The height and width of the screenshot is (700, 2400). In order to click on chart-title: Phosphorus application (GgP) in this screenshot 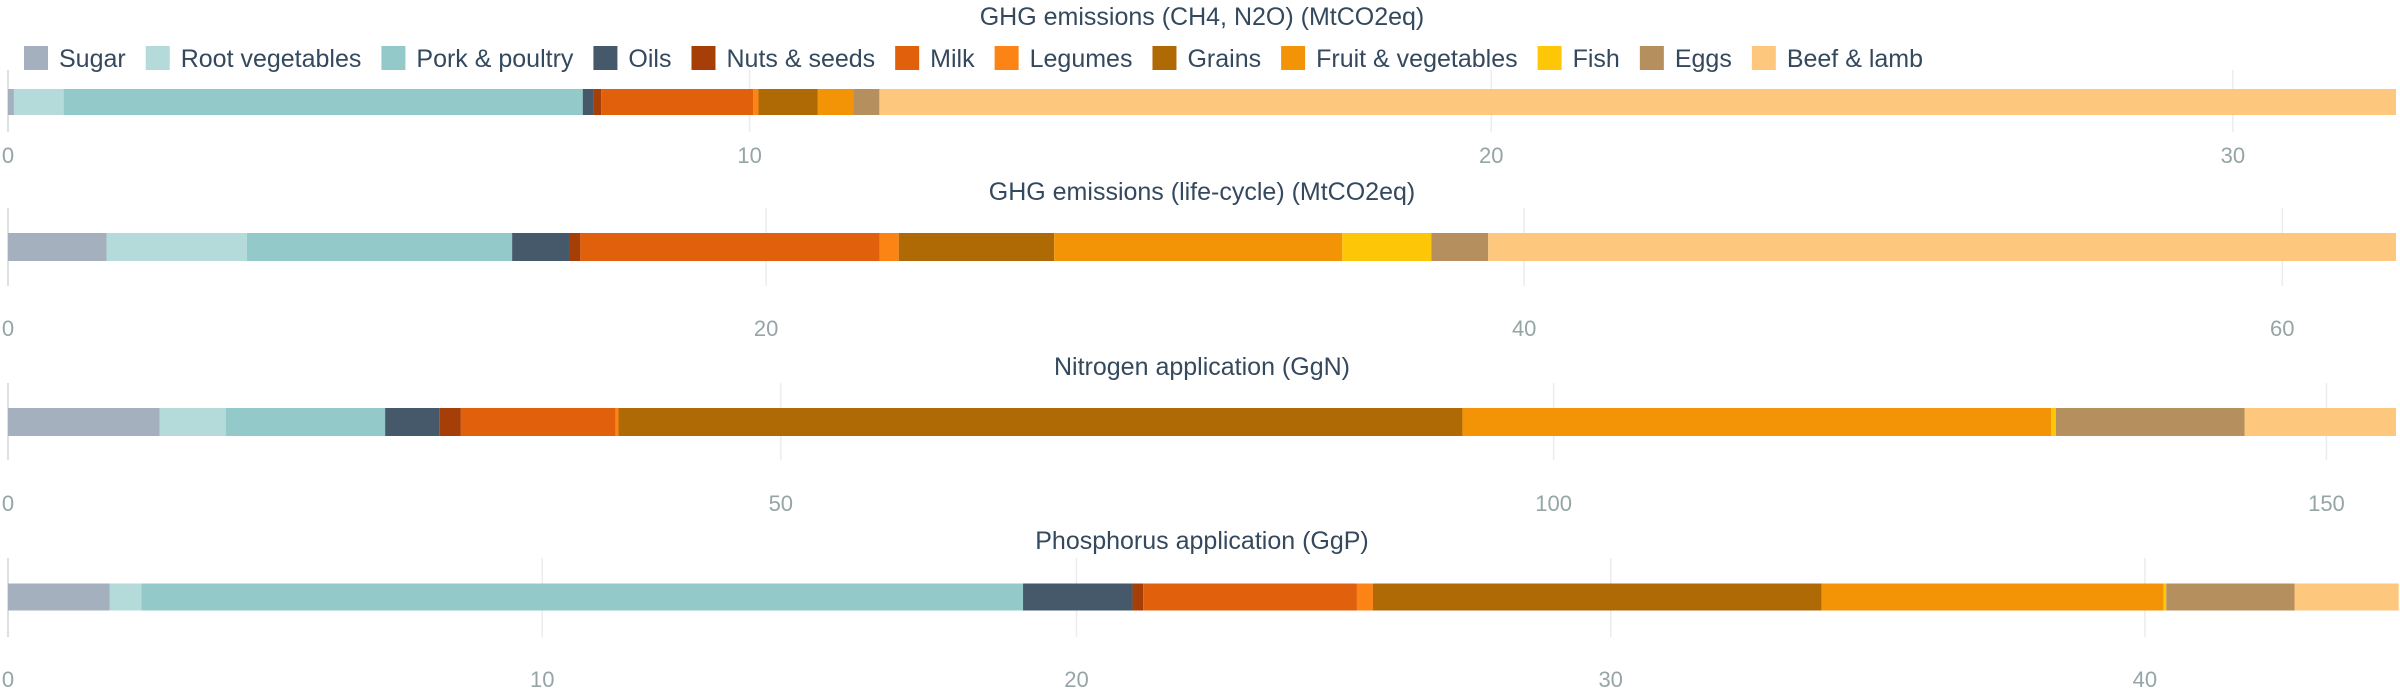, I will do `click(1202, 541)`.